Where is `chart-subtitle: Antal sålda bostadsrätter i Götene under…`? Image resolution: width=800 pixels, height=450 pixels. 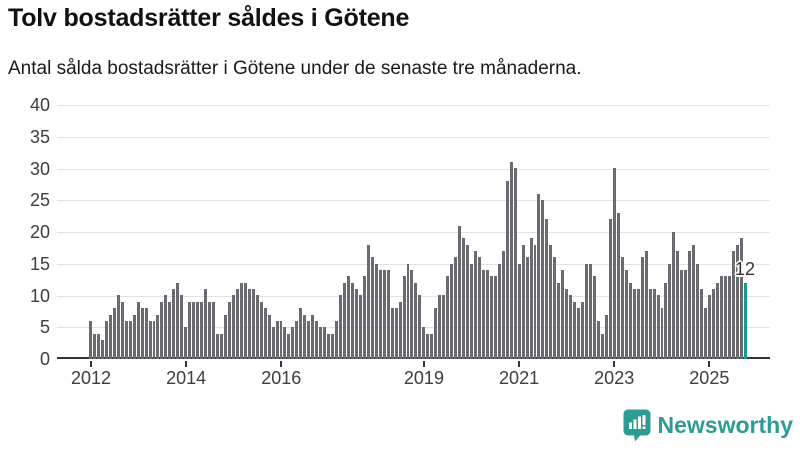 chart-subtitle: Antal sålda bostadsrätter i Götene under… is located at coordinates (295, 68).